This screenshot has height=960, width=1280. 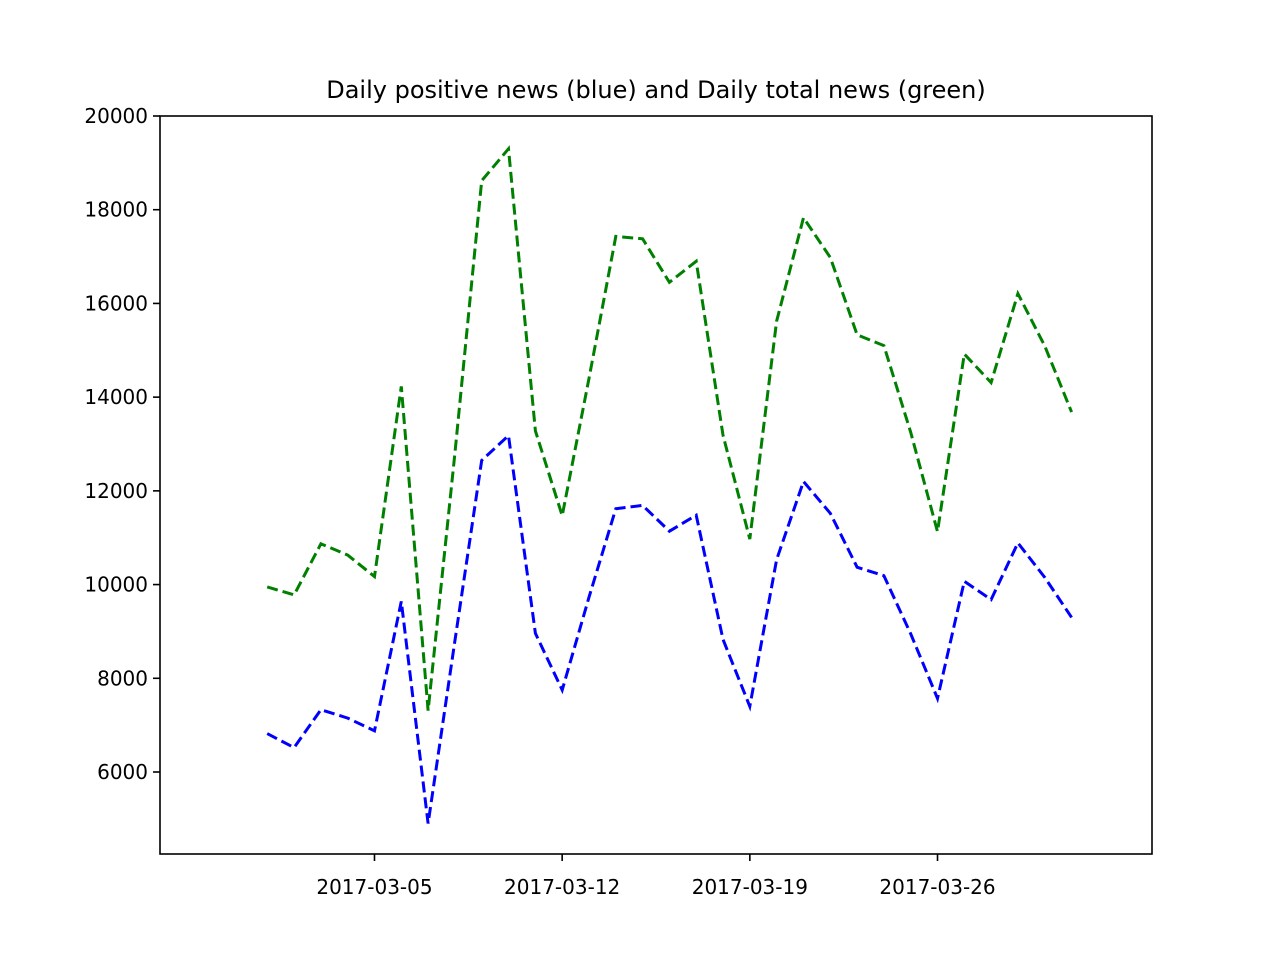 What do you see at coordinates (116, 491) in the screenshot?
I see `y-tick-label-3: 12000` at bounding box center [116, 491].